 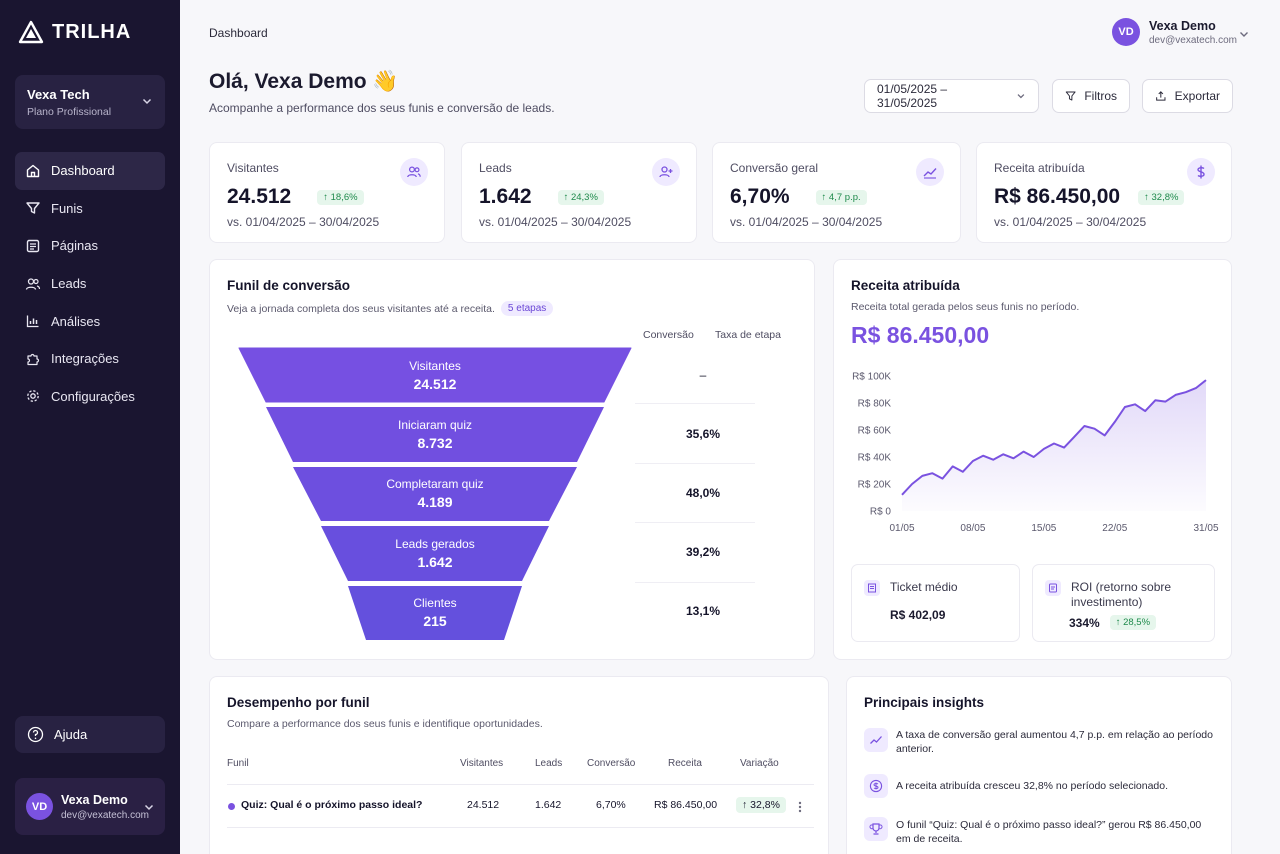 I want to click on export-label: Exportar, so click(x=1197, y=96).